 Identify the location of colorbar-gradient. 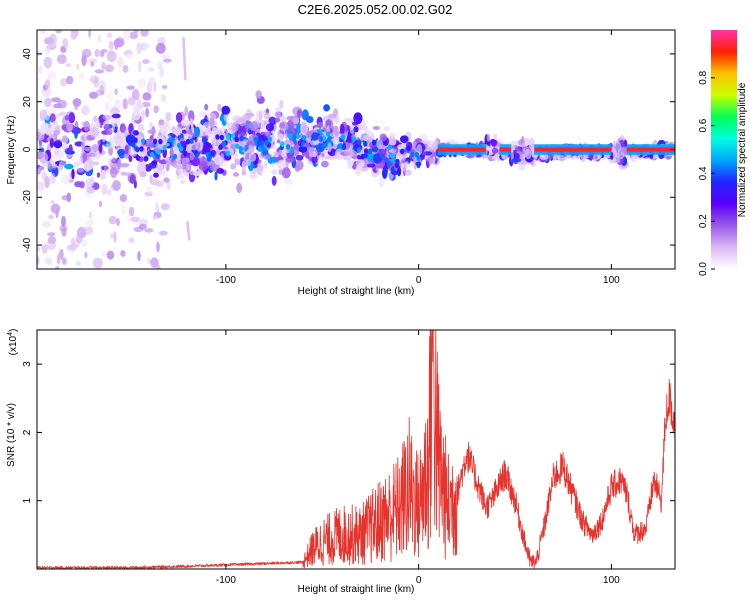
(724, 149).